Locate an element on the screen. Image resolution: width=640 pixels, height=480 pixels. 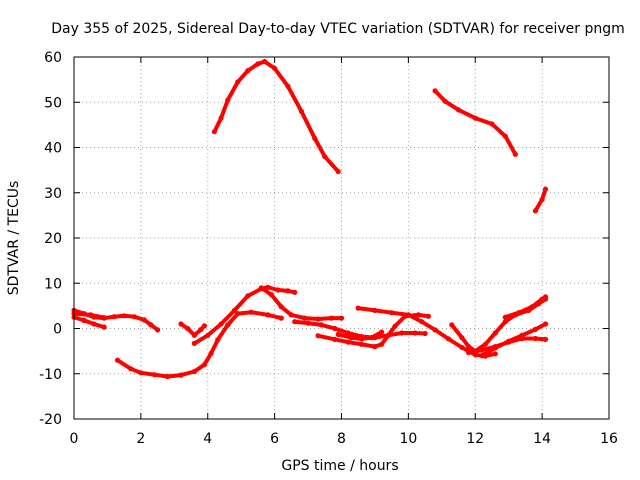
x-tick-label: 4 is located at coordinates (207, 439).